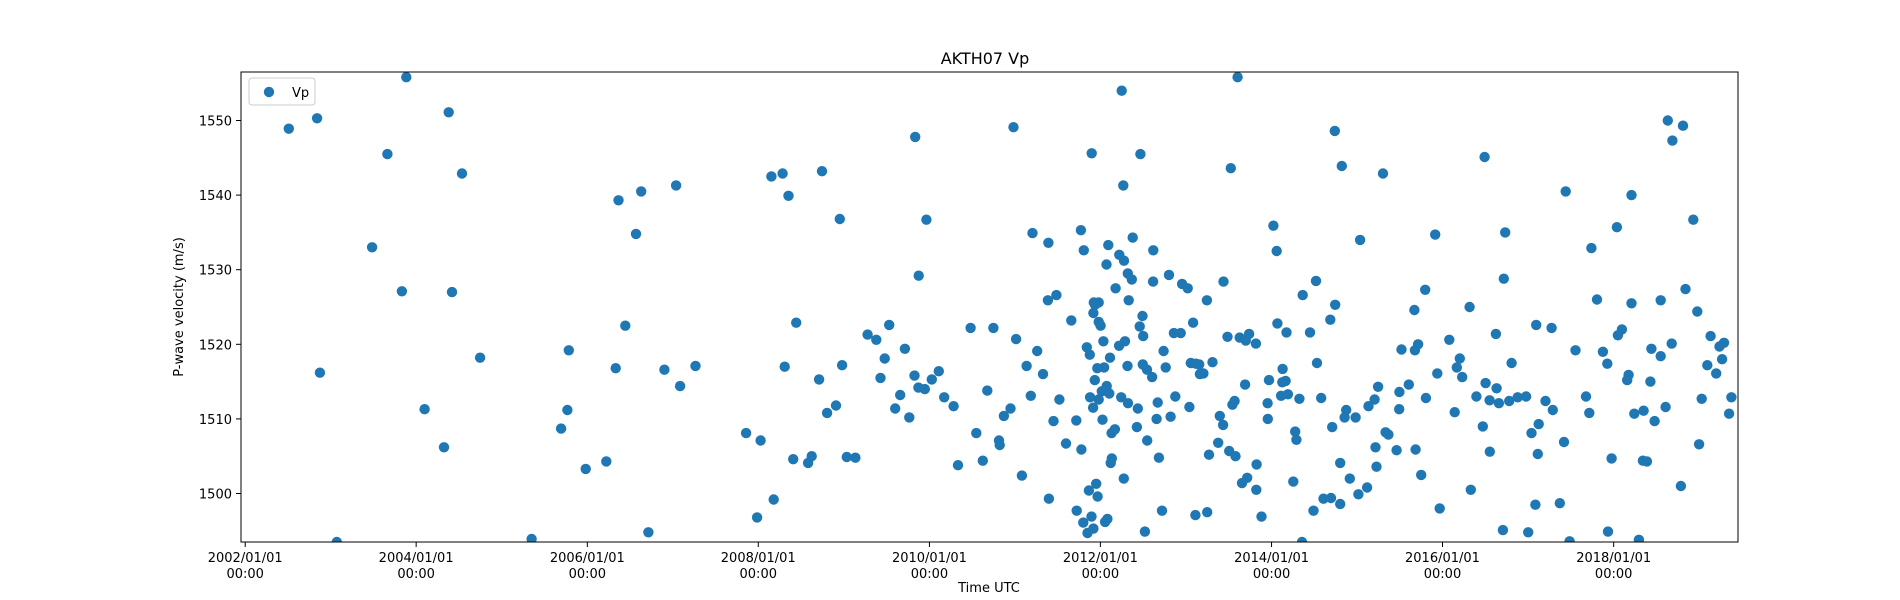 This screenshot has width=1900, height=600. Describe the element at coordinates (245, 558) in the screenshot. I see `x-tick-label: 2002/01/01` at that location.